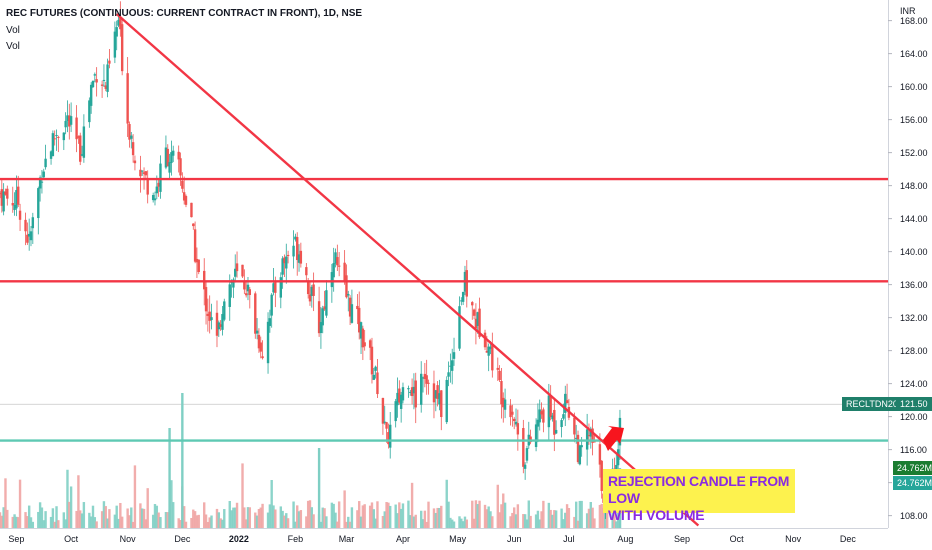  Describe the element at coordinates (13, 46) in the screenshot. I see `volume-indicator-label-2: Vol` at that location.